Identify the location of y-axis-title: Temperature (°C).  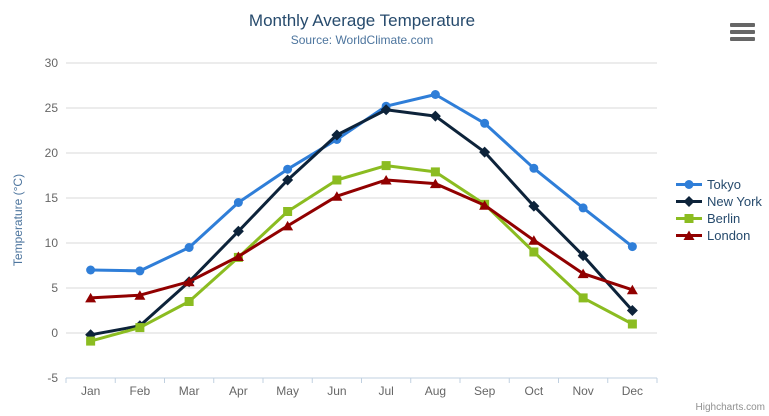
(18, 220).